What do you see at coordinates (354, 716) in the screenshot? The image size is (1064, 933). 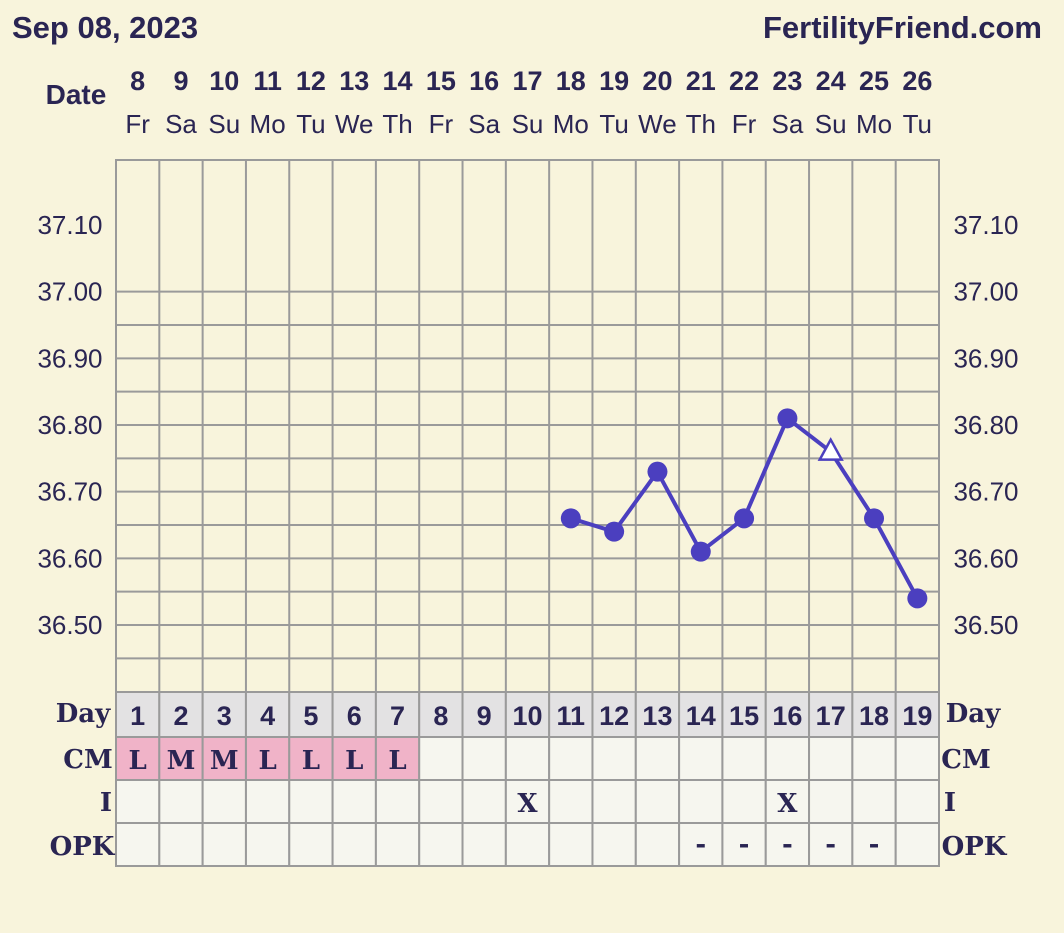 I see `cycle-day-label: 6` at bounding box center [354, 716].